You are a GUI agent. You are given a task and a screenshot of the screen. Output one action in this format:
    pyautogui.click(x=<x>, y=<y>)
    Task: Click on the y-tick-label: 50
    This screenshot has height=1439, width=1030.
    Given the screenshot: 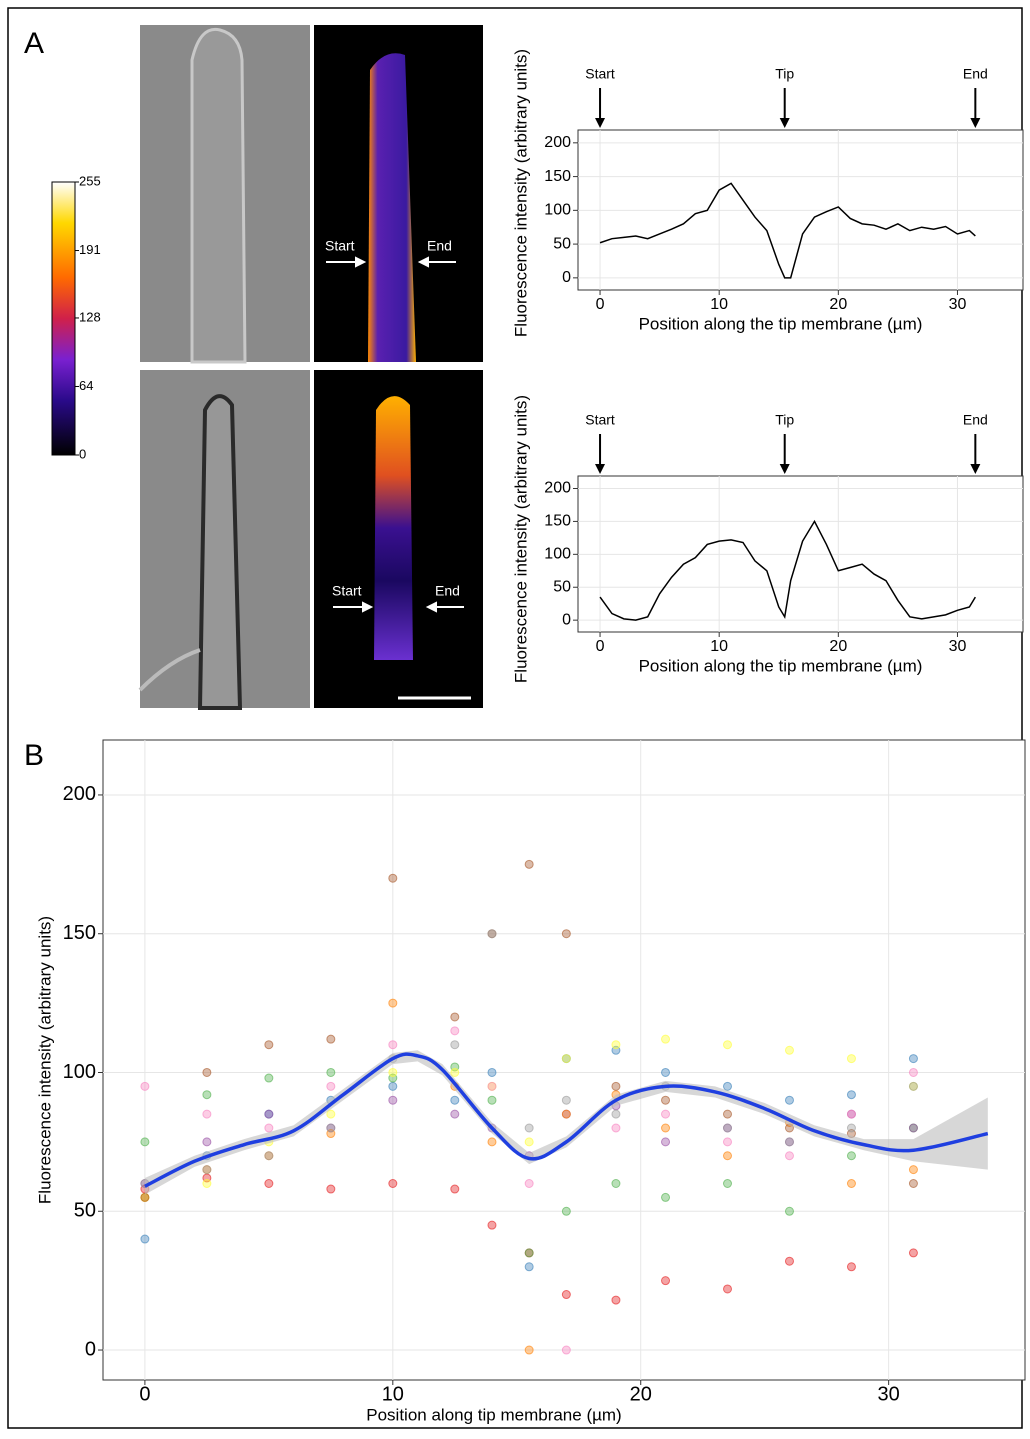 What is the action you would take?
    pyautogui.click(x=562, y=586)
    